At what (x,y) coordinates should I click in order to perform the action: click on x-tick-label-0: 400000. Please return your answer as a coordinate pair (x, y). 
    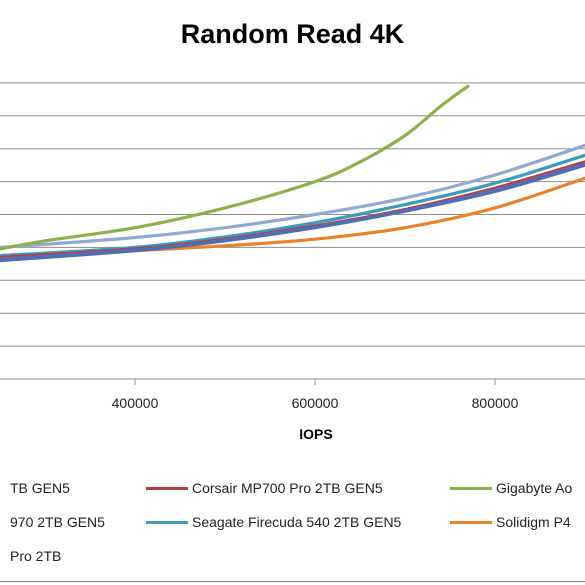
    Looking at the image, I should click on (135, 403).